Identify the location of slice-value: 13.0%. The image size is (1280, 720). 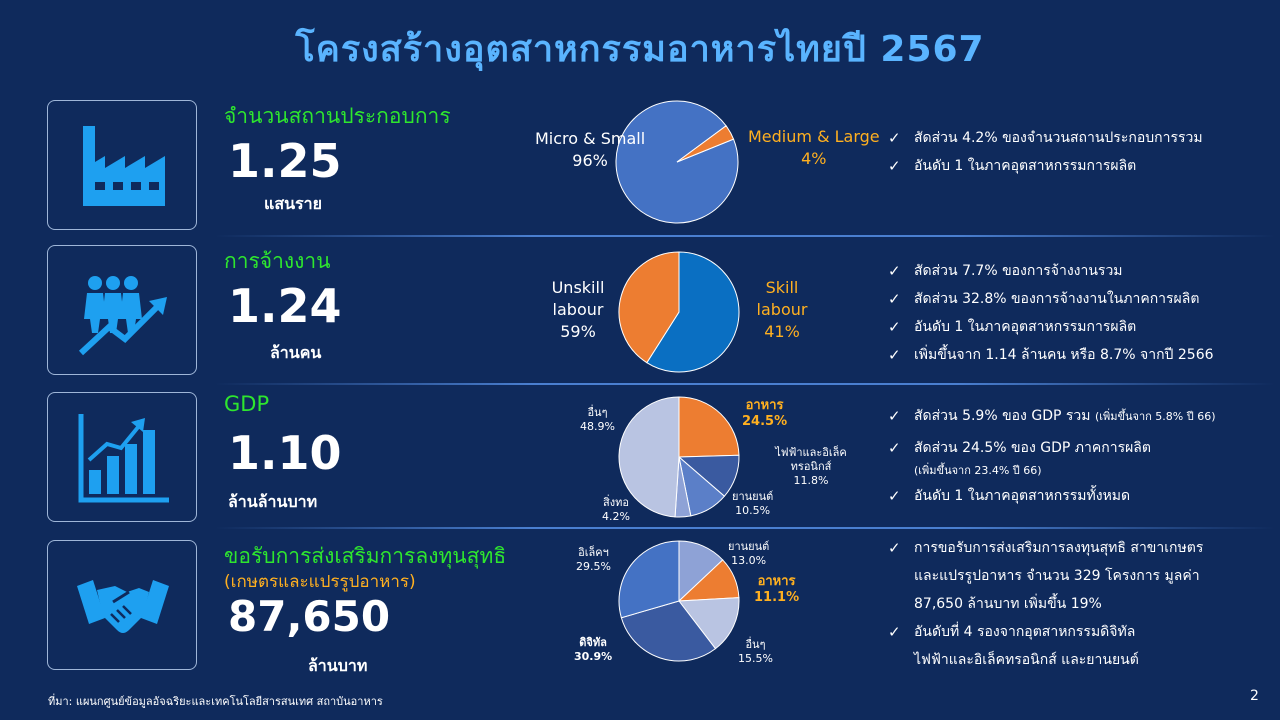
(749, 560).